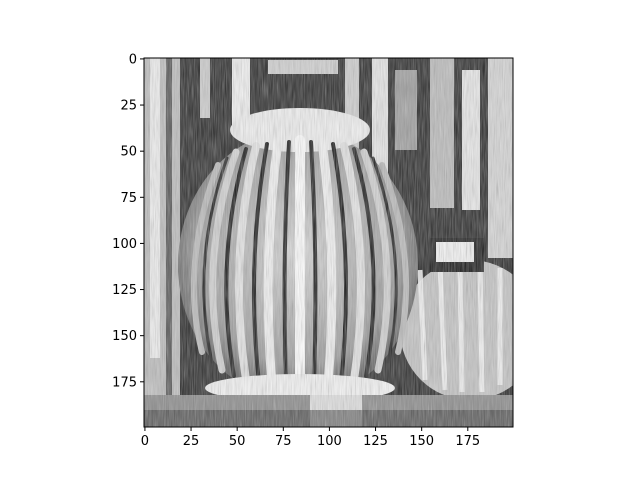  Describe the element at coordinates (124, 382) in the screenshot. I see `y-tick-label: 175` at that location.